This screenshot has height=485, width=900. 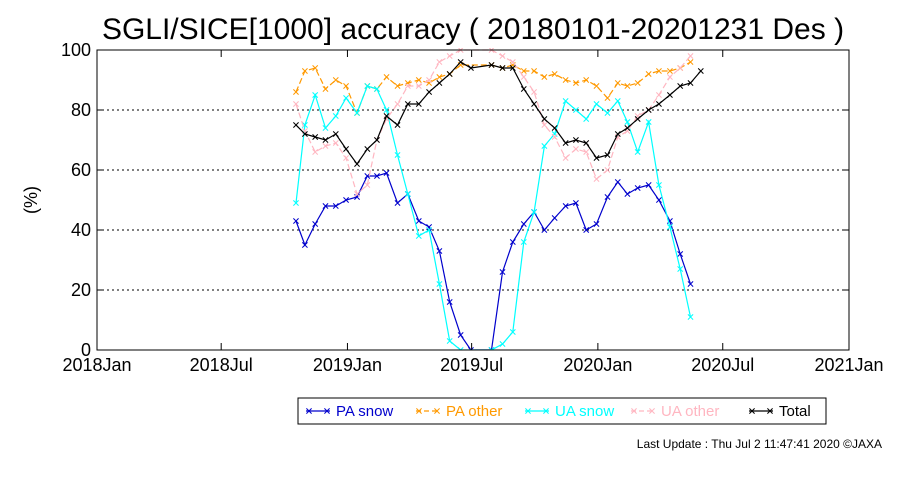 I want to click on legend-label-pa-other: PA other, so click(x=474, y=411).